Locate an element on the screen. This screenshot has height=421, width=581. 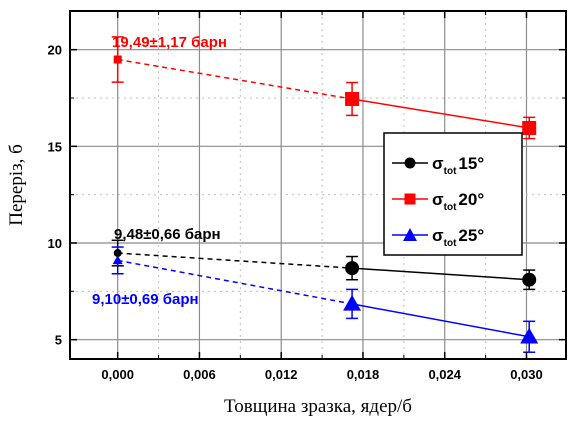
legend-angle: 15° is located at coordinates (471, 163).